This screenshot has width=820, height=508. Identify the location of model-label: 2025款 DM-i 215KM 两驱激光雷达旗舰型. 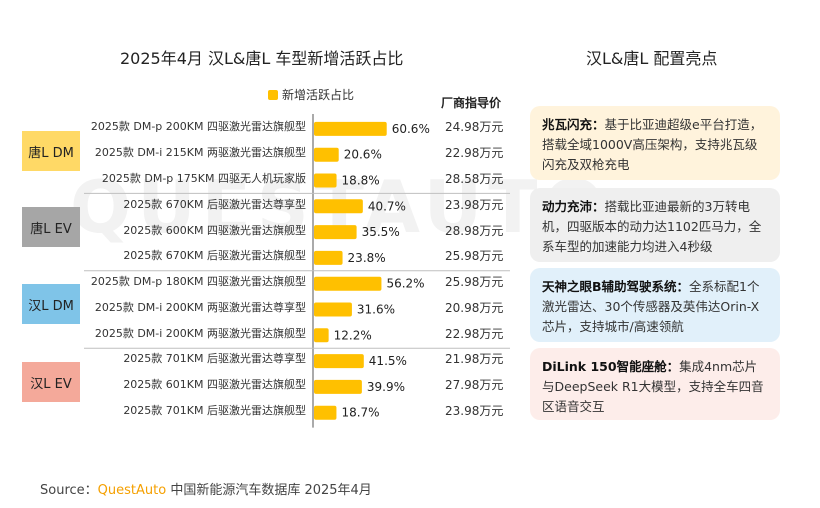
(200, 152).